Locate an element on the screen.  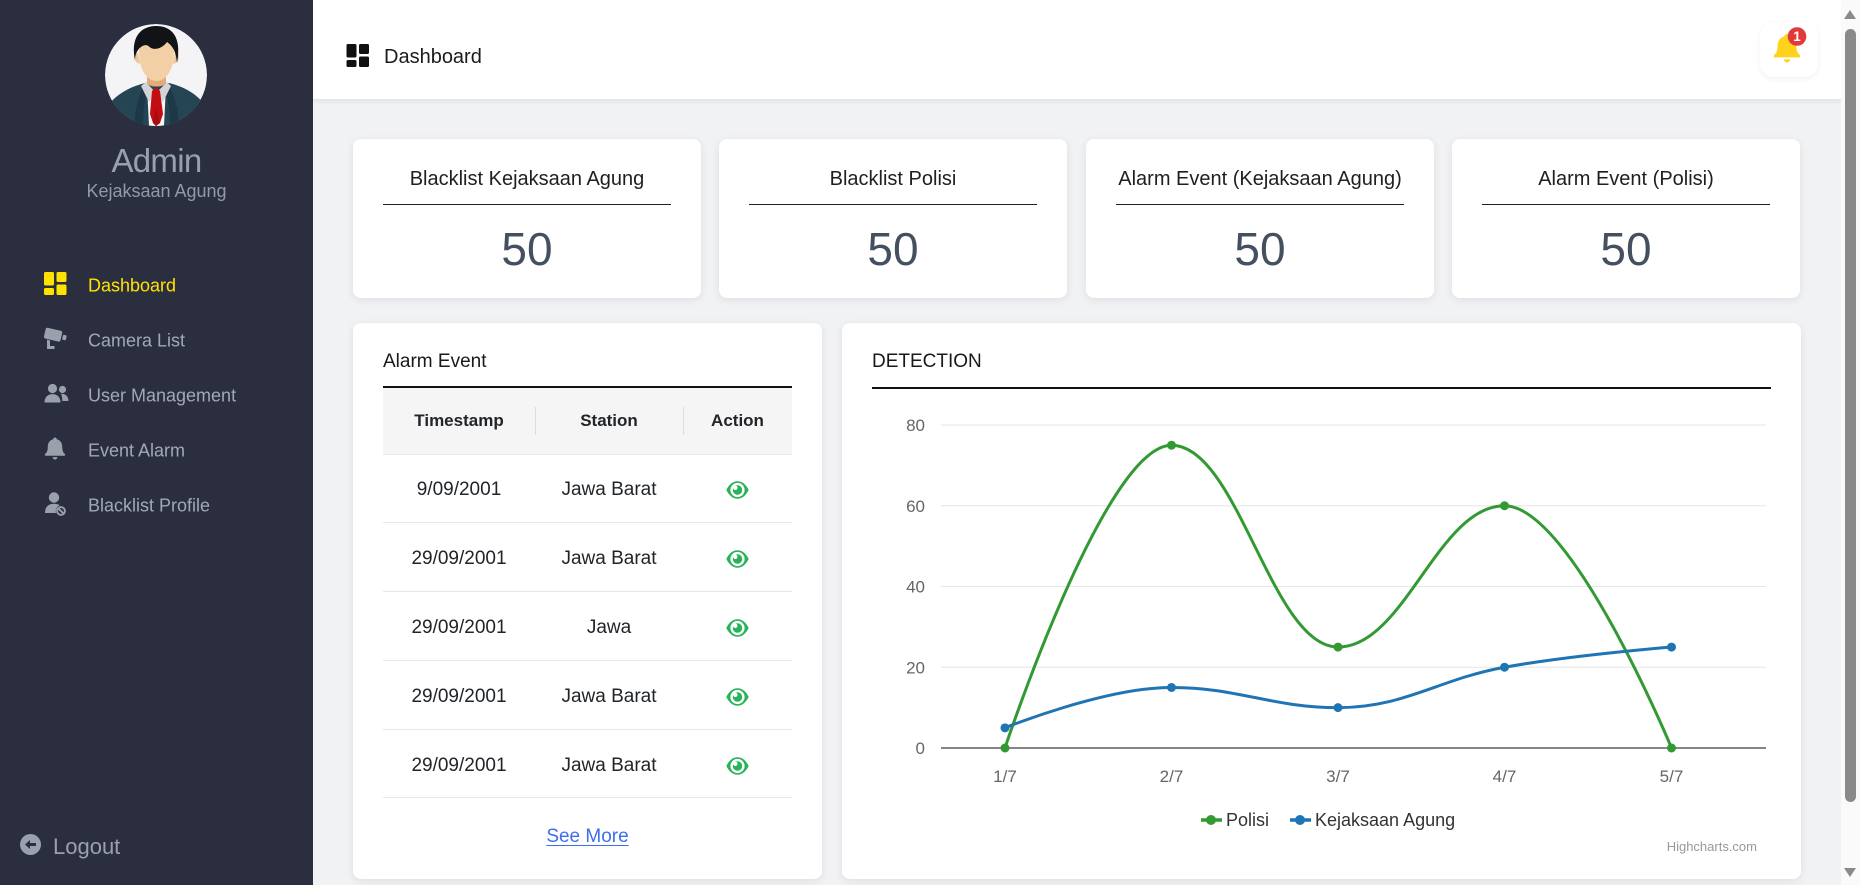
svg-text: 5/7 is located at coordinates (1672, 776).